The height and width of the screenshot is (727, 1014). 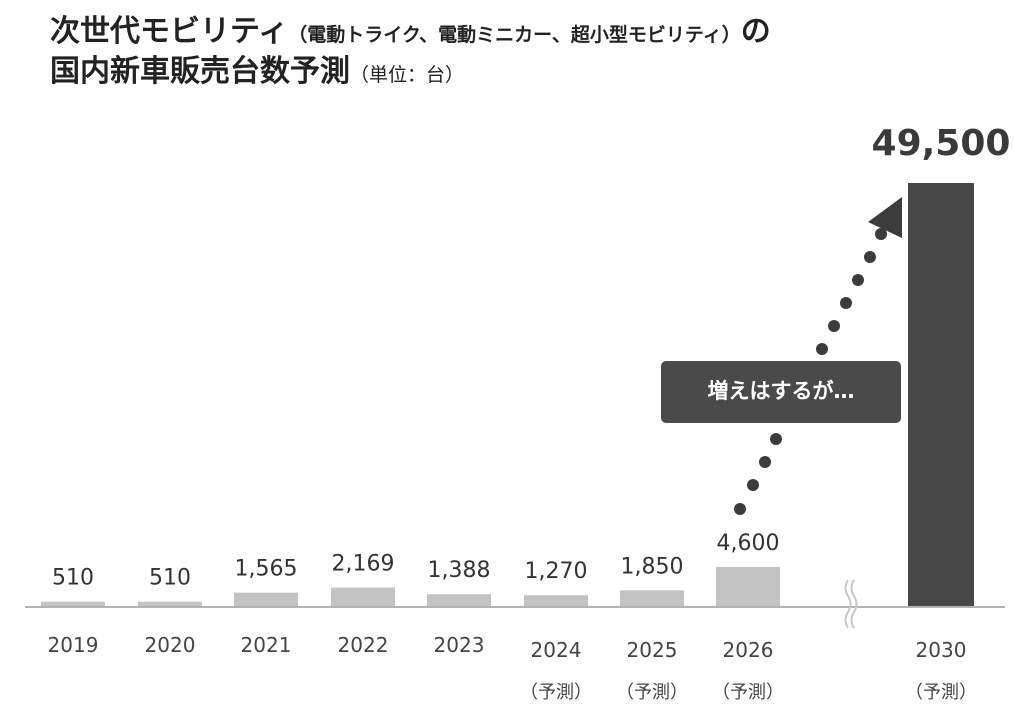 I want to click on x-tick-label: 2022, so click(x=363, y=645).